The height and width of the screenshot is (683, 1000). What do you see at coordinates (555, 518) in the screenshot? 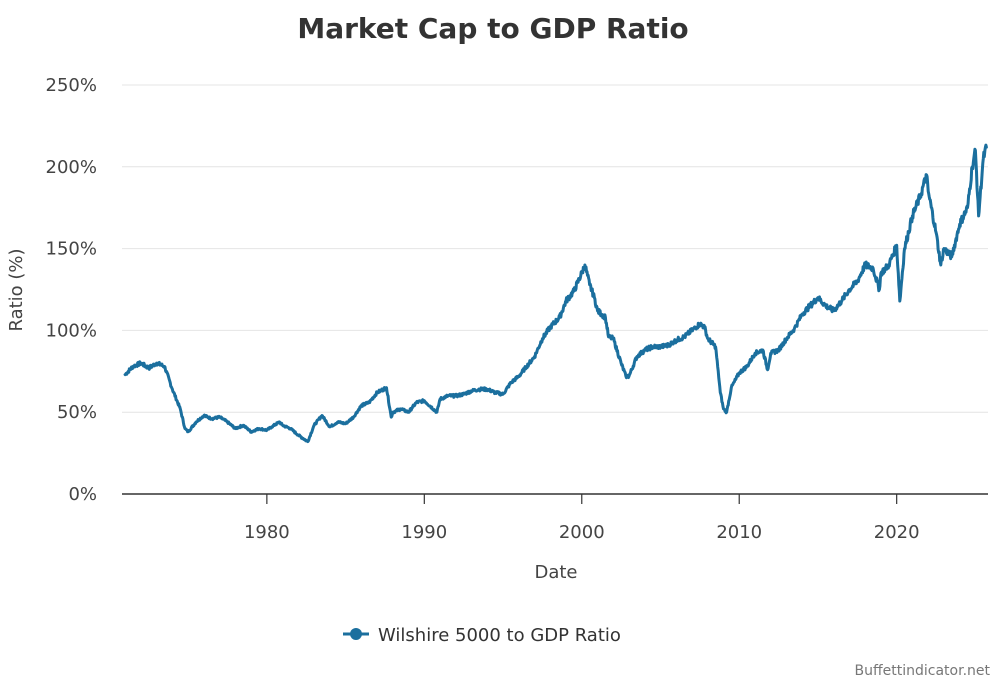
I see `x-axis: 1980 1990 2000 2010 2020` at bounding box center [555, 518].